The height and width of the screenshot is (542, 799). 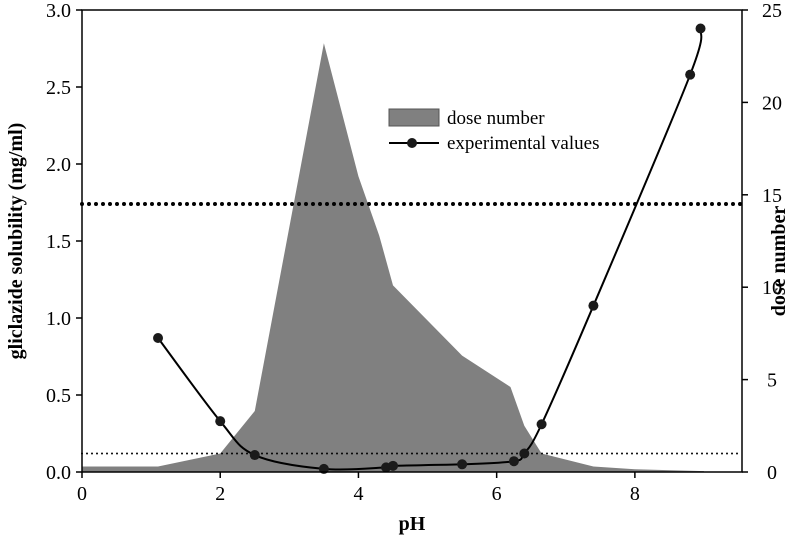 I want to click on left-y-axis-title: gliclazide solubility (mg/ml), so click(x=16, y=241).